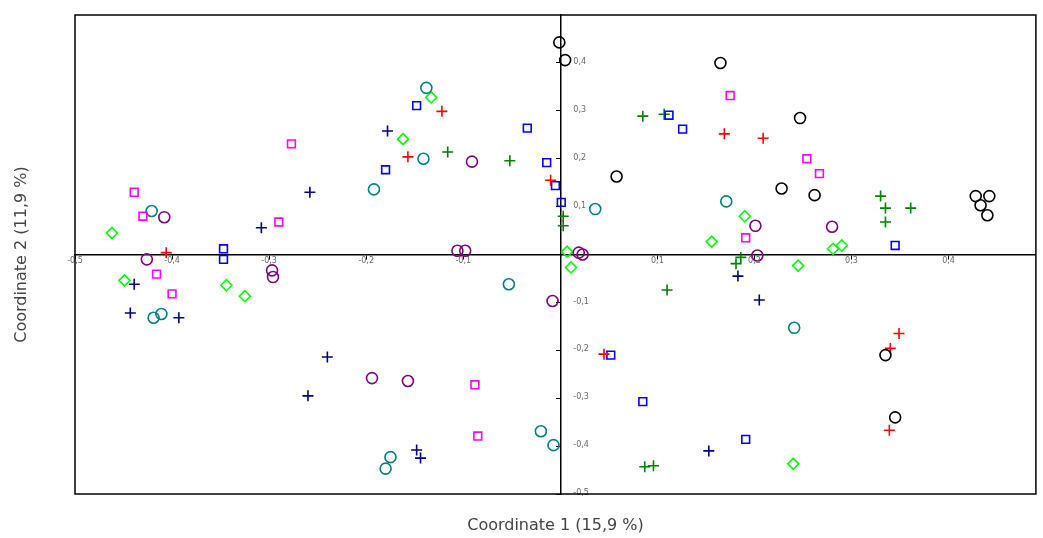 The image size is (1043, 538). I want to click on y-tick-label: -0,3, so click(581, 397).